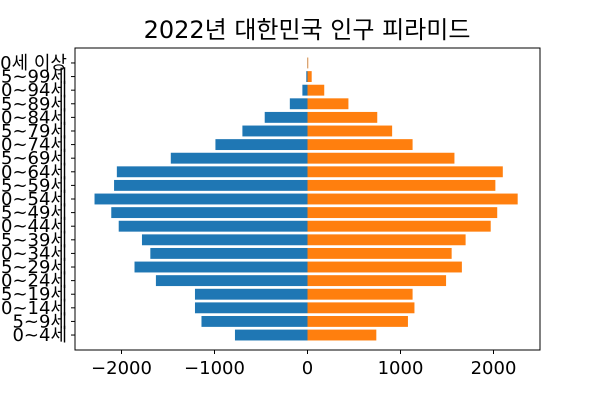 The image size is (600, 404). What do you see at coordinates (33, 63) in the screenshot?
I see `y-tick-label: 100세 이상` at bounding box center [33, 63].